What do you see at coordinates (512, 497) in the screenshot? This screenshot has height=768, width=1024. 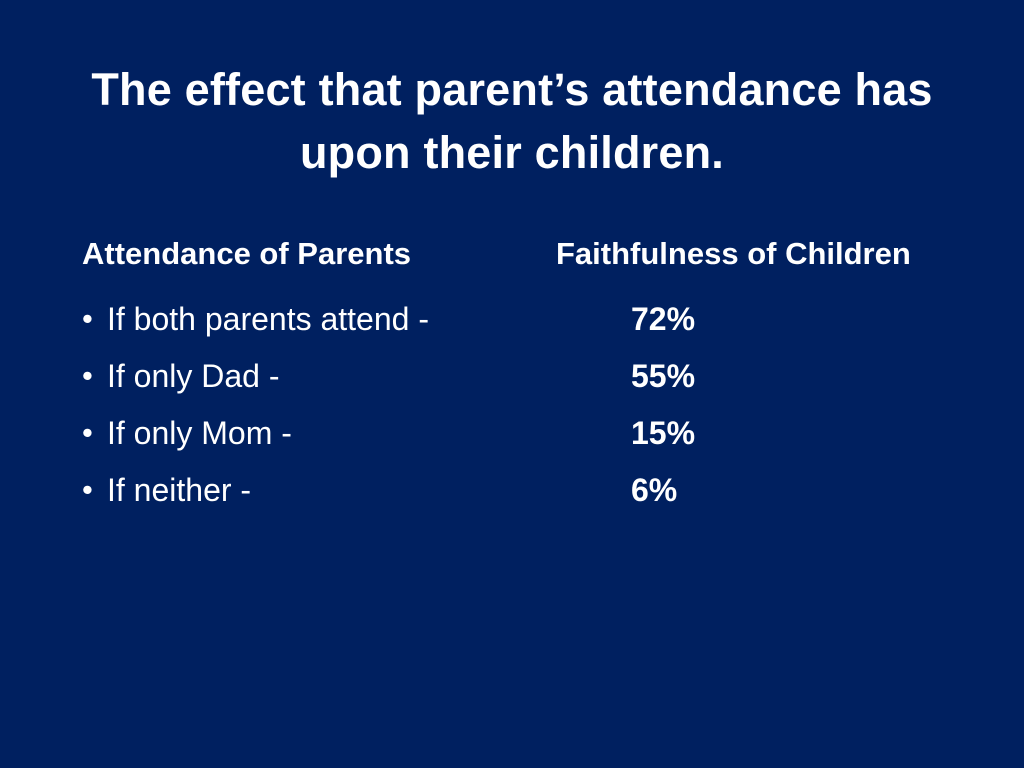 I see `list-item: • If neither - 6%` at bounding box center [512, 497].